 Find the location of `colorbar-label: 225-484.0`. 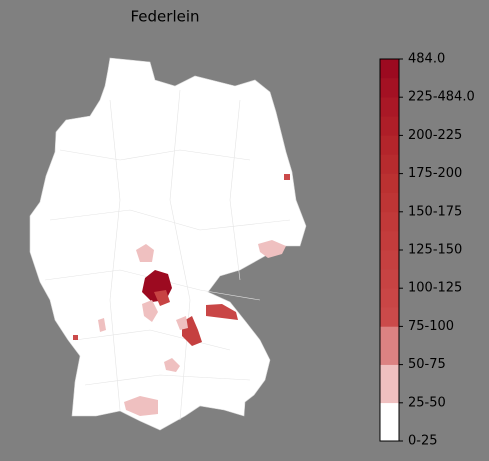

colorbar-label: 225-484.0 is located at coordinates (441, 97).